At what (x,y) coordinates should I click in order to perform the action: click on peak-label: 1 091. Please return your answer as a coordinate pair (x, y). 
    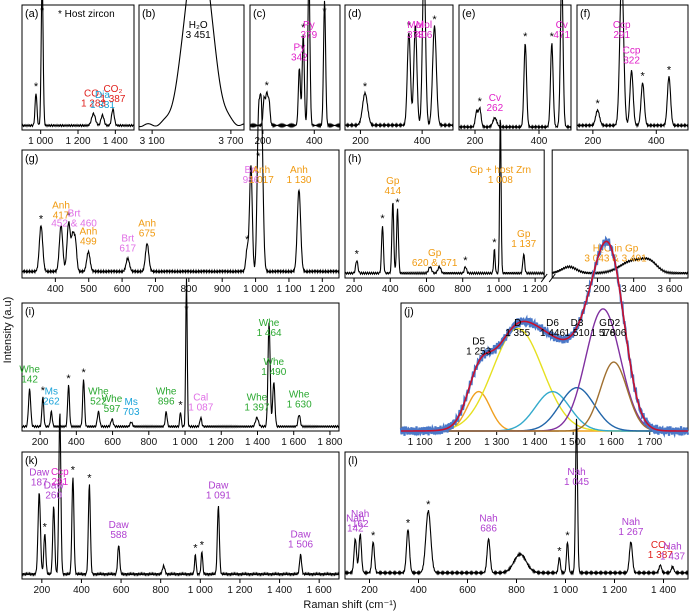
    Looking at the image, I should click on (218, 496).